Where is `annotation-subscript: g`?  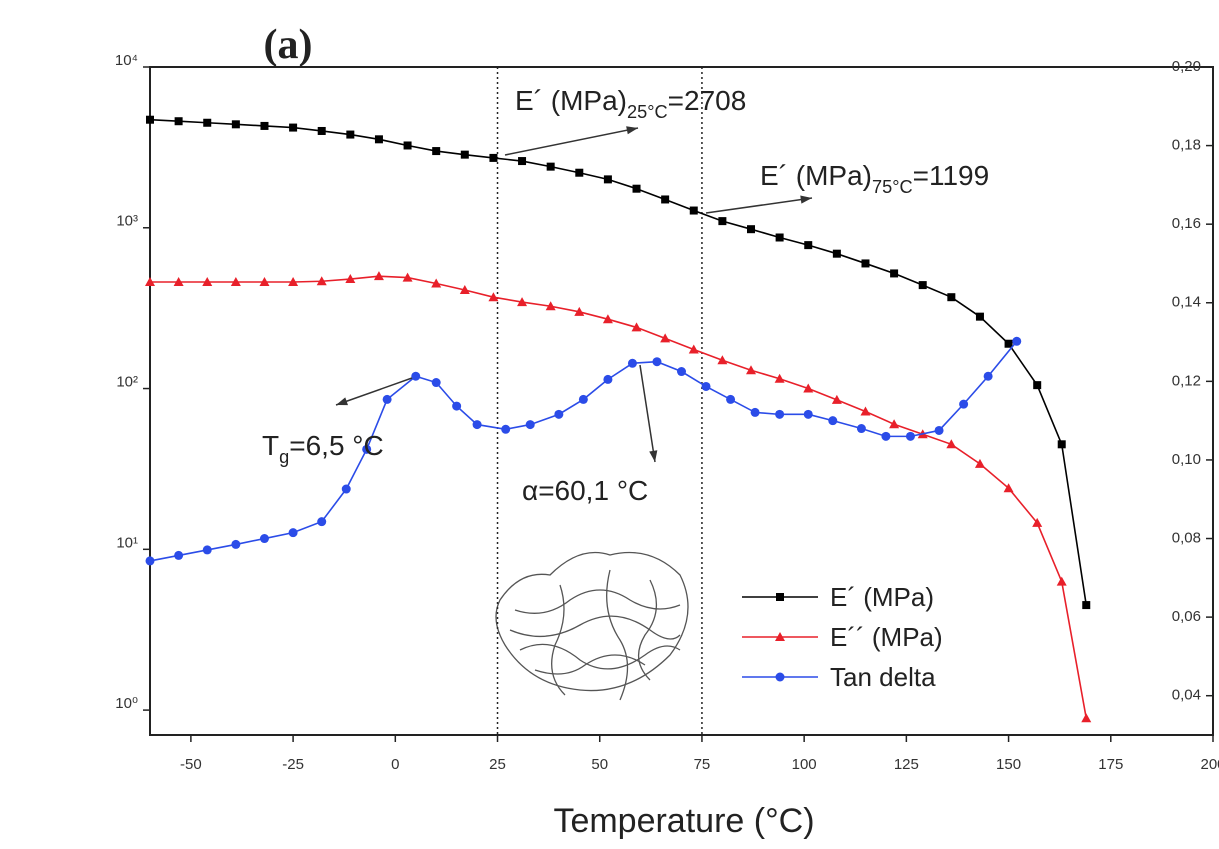
annotation-subscript: g is located at coordinates (284, 457).